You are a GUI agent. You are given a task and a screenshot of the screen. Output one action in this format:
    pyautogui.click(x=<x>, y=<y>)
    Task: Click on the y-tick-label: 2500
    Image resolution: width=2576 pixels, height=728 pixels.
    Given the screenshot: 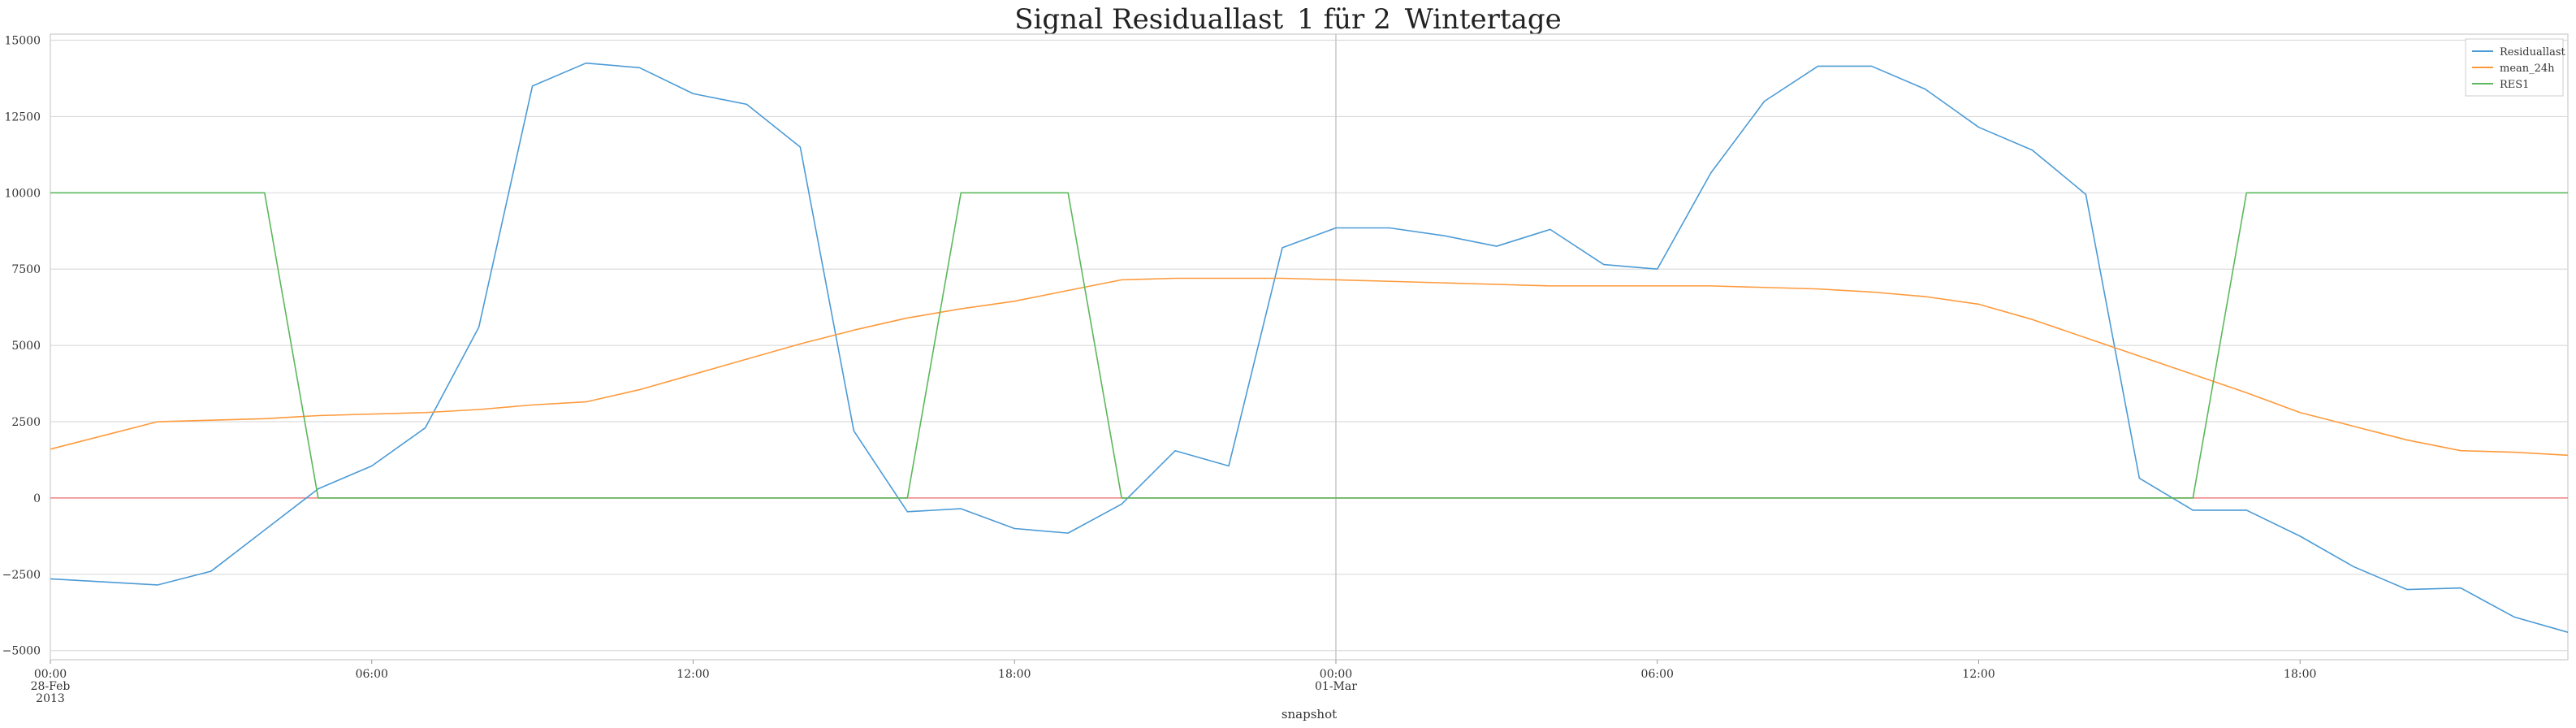 What is the action you would take?
    pyautogui.click(x=26, y=422)
    